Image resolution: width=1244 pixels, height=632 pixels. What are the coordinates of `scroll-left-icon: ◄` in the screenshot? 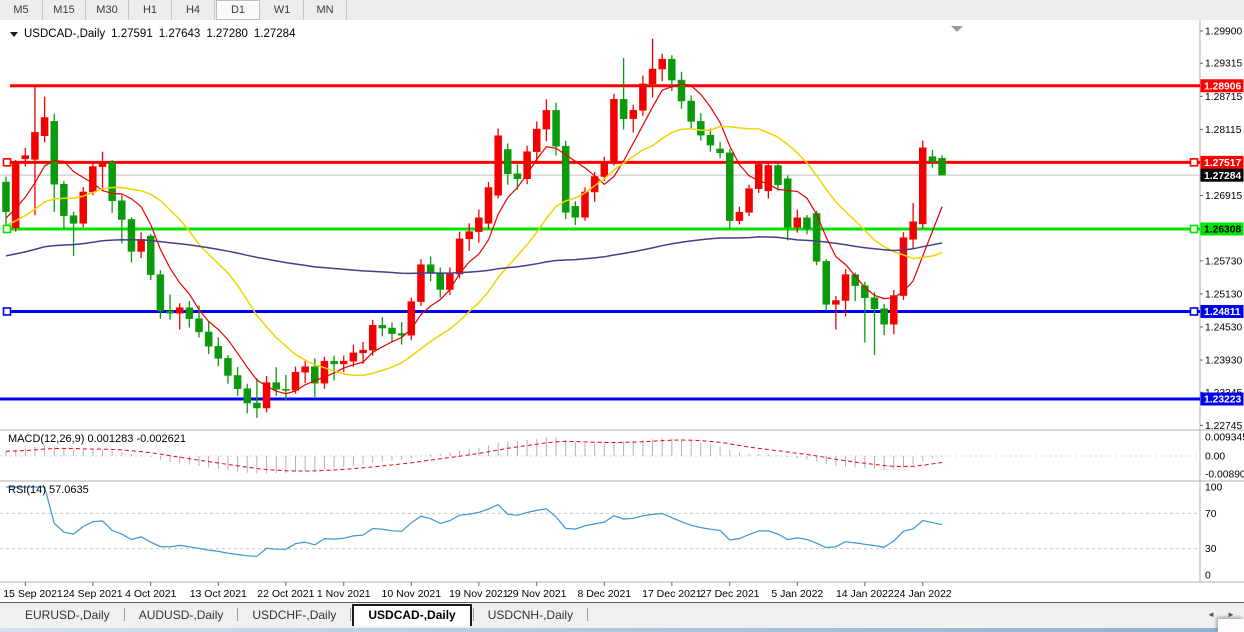 It's located at (1211, 614).